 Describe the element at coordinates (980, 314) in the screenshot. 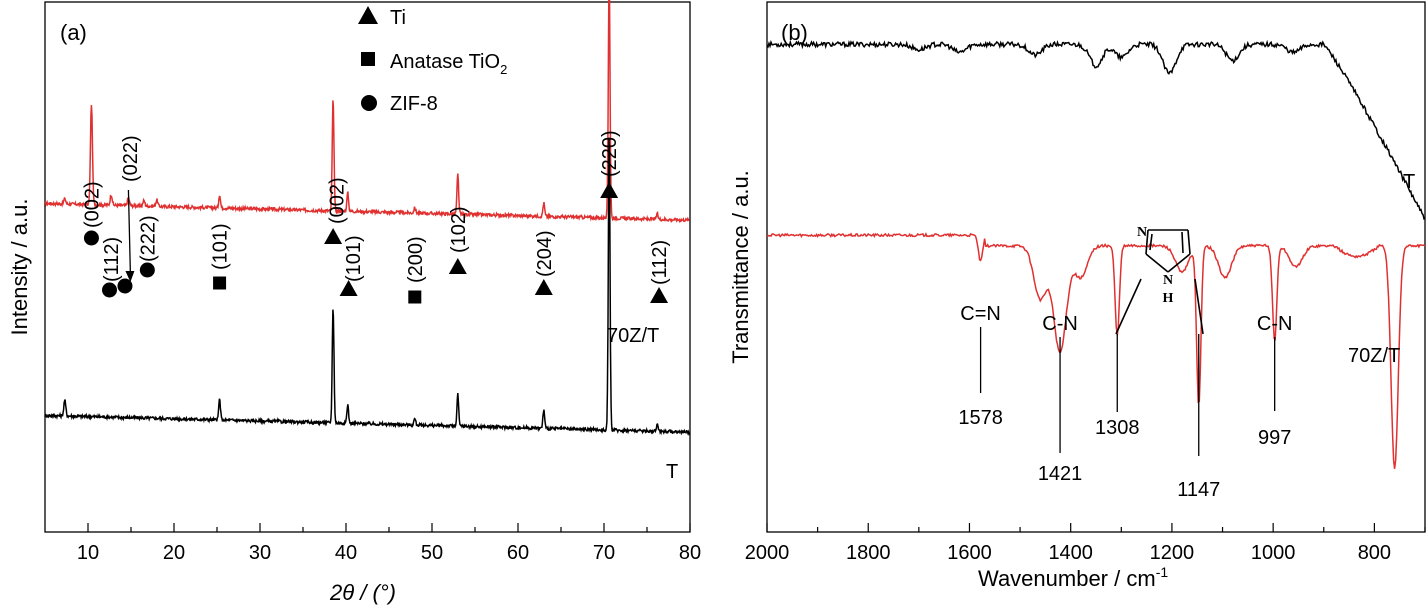

I see `band-label: C=N` at that location.